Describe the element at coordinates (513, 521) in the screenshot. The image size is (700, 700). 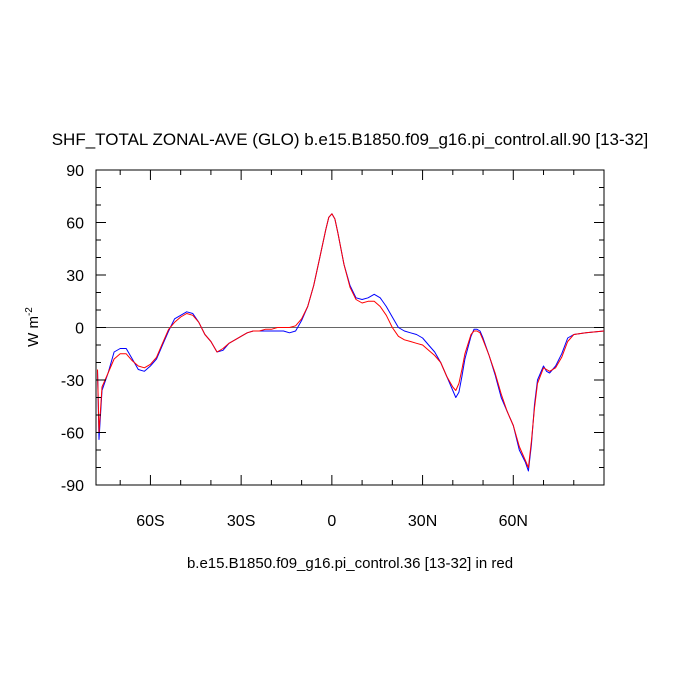
I see `x-tick-label: 60N` at that location.